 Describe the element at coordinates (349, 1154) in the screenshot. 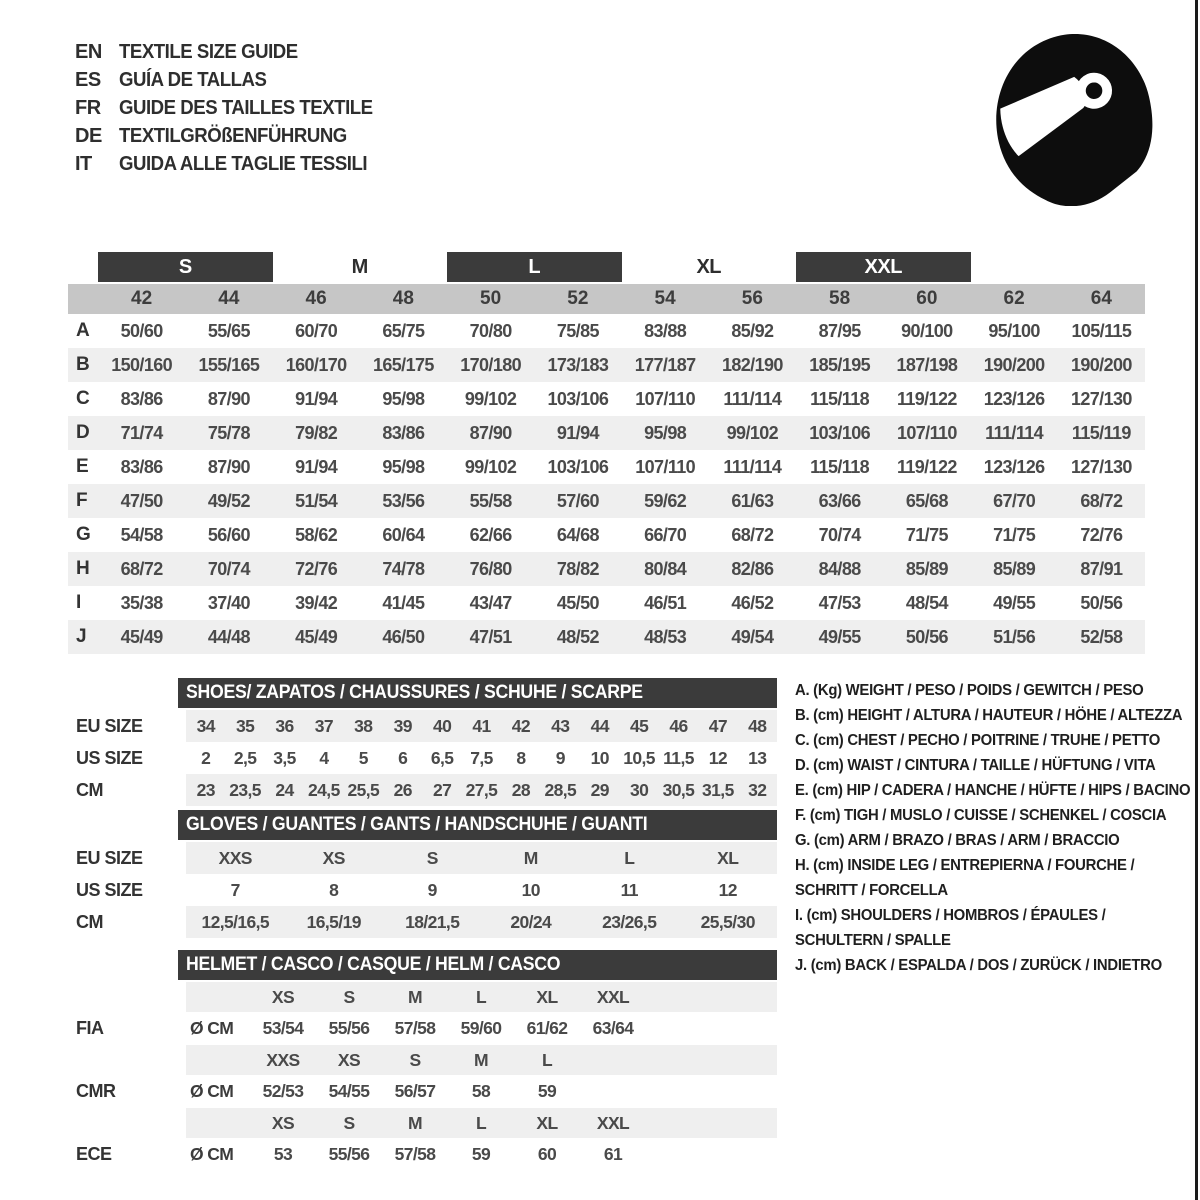

I see `helmet-size-cell: 55/56` at that location.